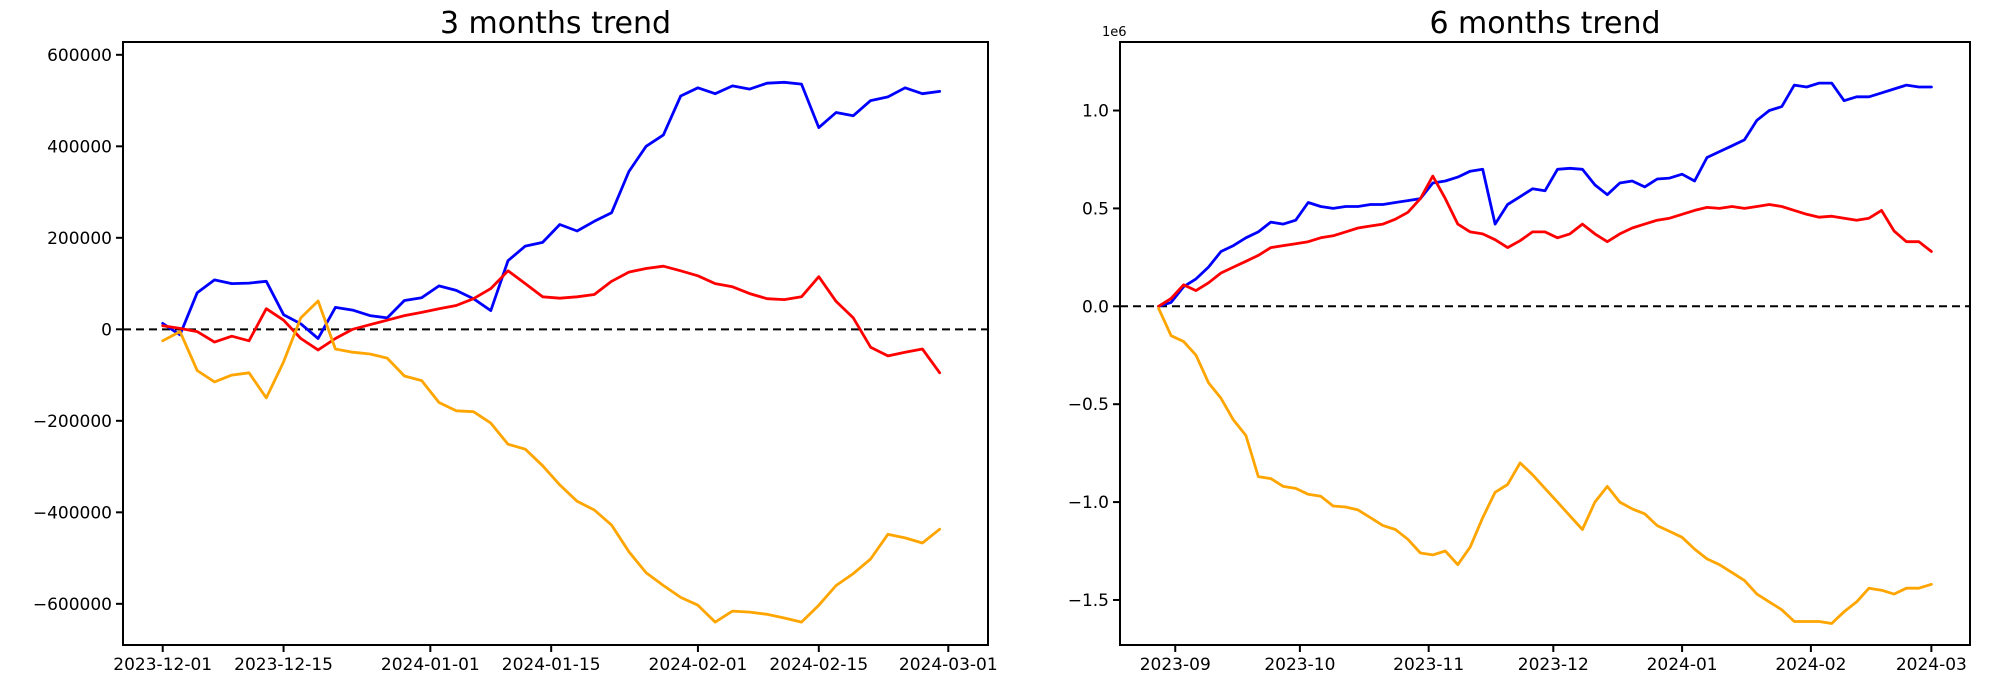 This screenshot has height=700, width=2000. I want to click on y-tick-label: 1.0, so click(1095, 112).